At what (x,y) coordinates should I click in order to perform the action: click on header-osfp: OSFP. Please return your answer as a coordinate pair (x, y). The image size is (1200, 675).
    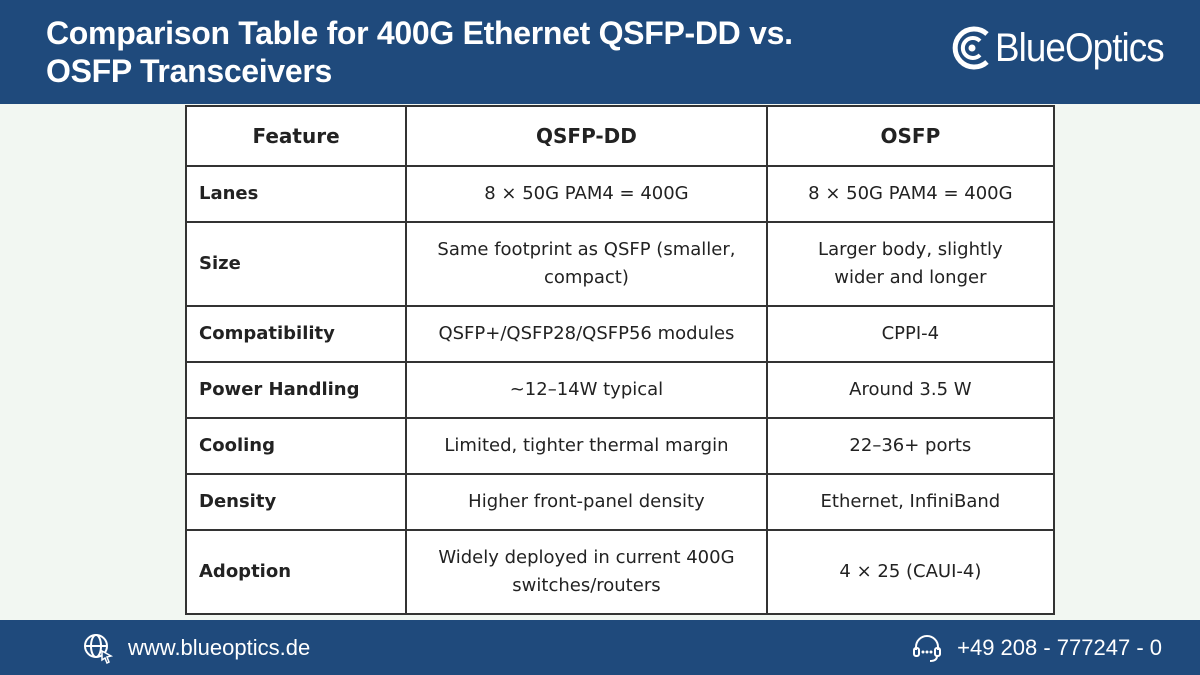
    Looking at the image, I should click on (910, 136).